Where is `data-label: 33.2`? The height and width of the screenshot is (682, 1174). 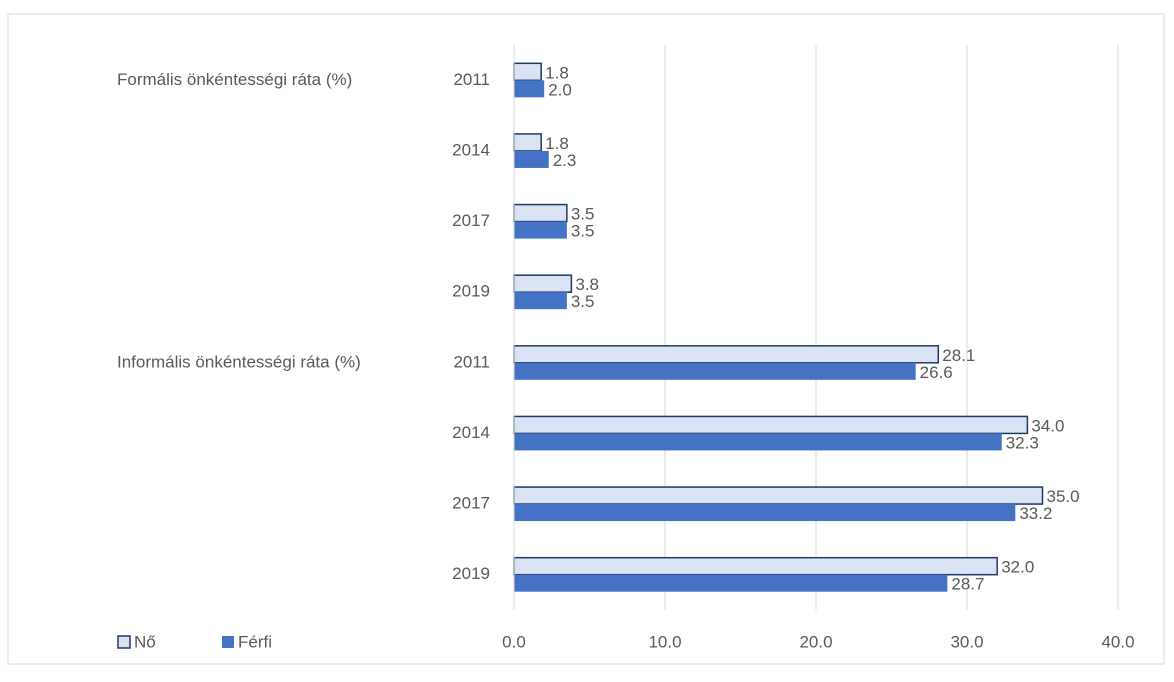
data-label: 33.2 is located at coordinates (1035, 513).